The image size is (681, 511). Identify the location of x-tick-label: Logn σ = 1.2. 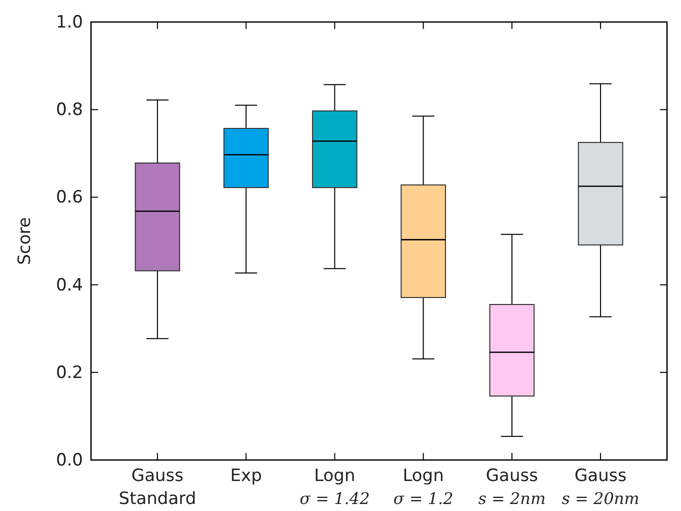
(423, 487).